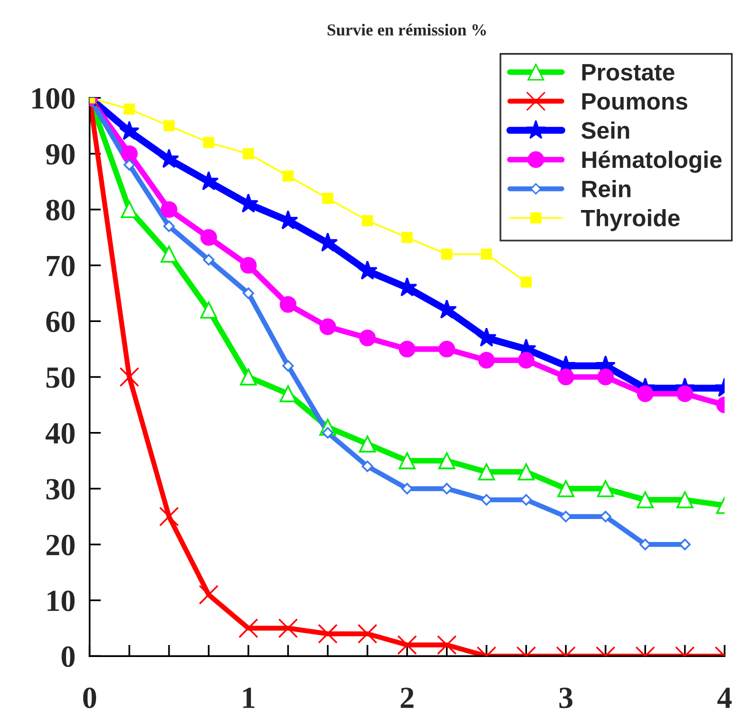  I want to click on y-tick-label: 70, so click(60, 266).